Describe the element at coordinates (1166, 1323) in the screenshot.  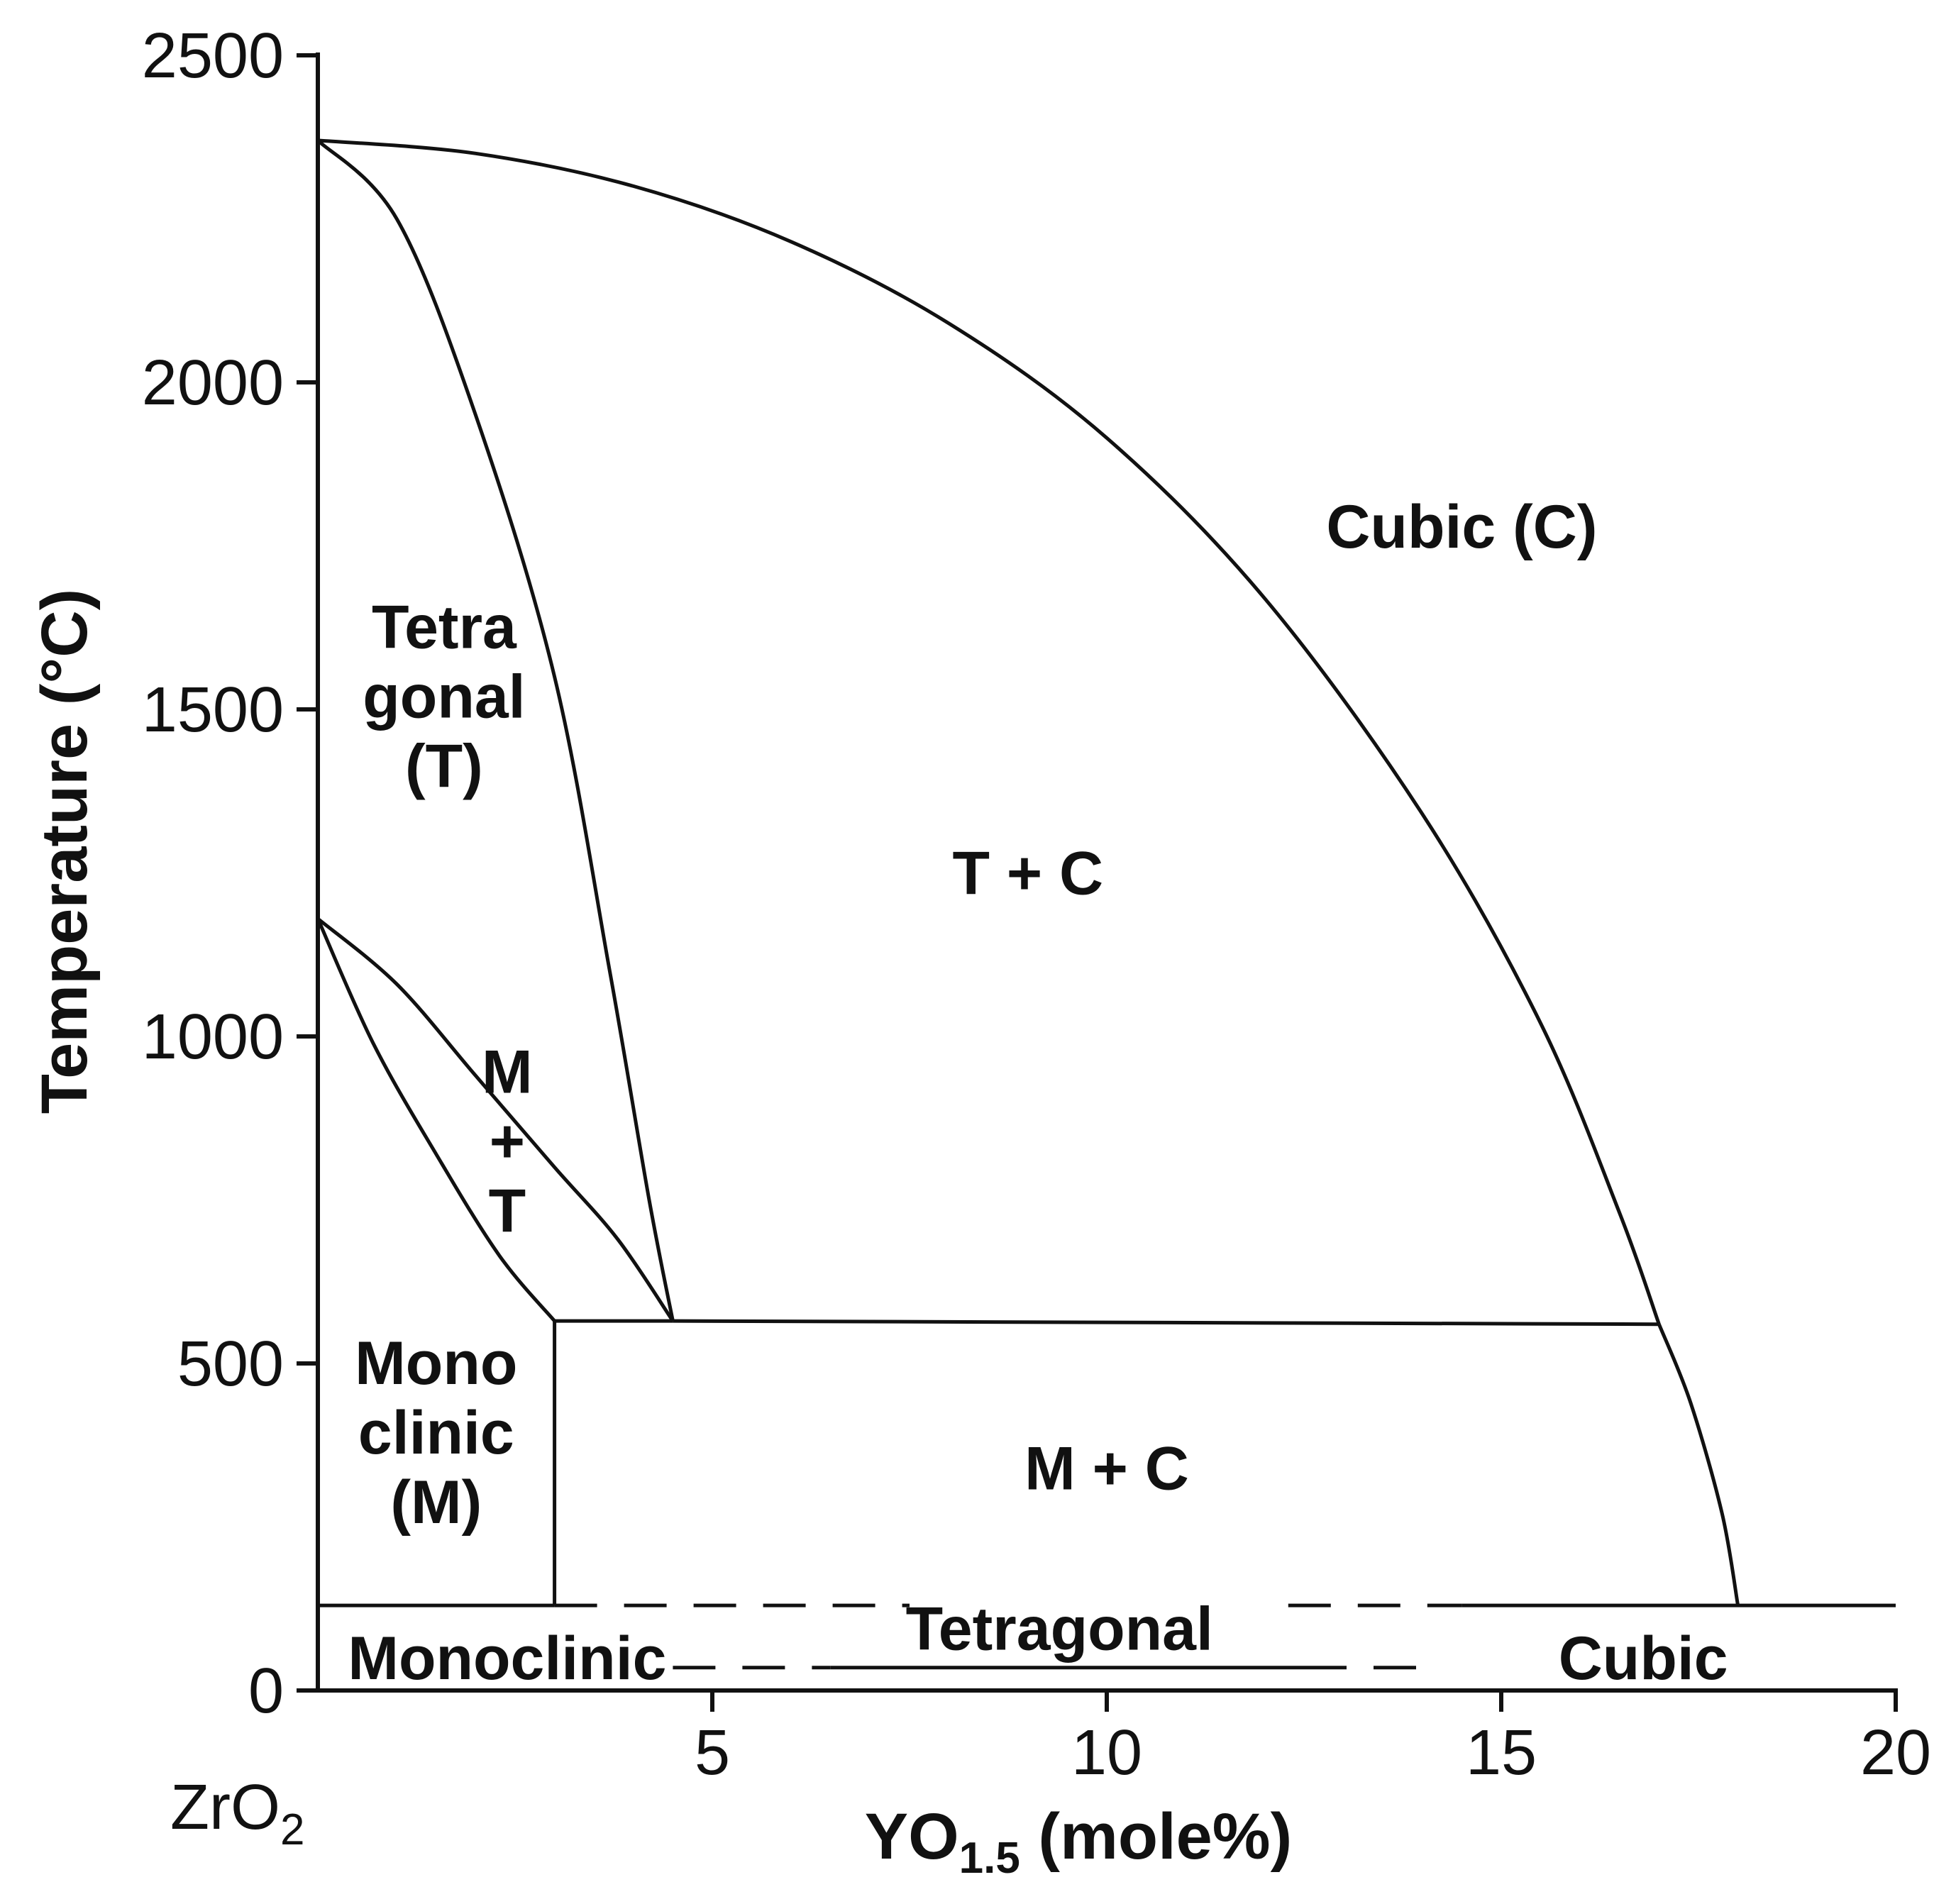
I see `boundary-eutectoid` at that location.